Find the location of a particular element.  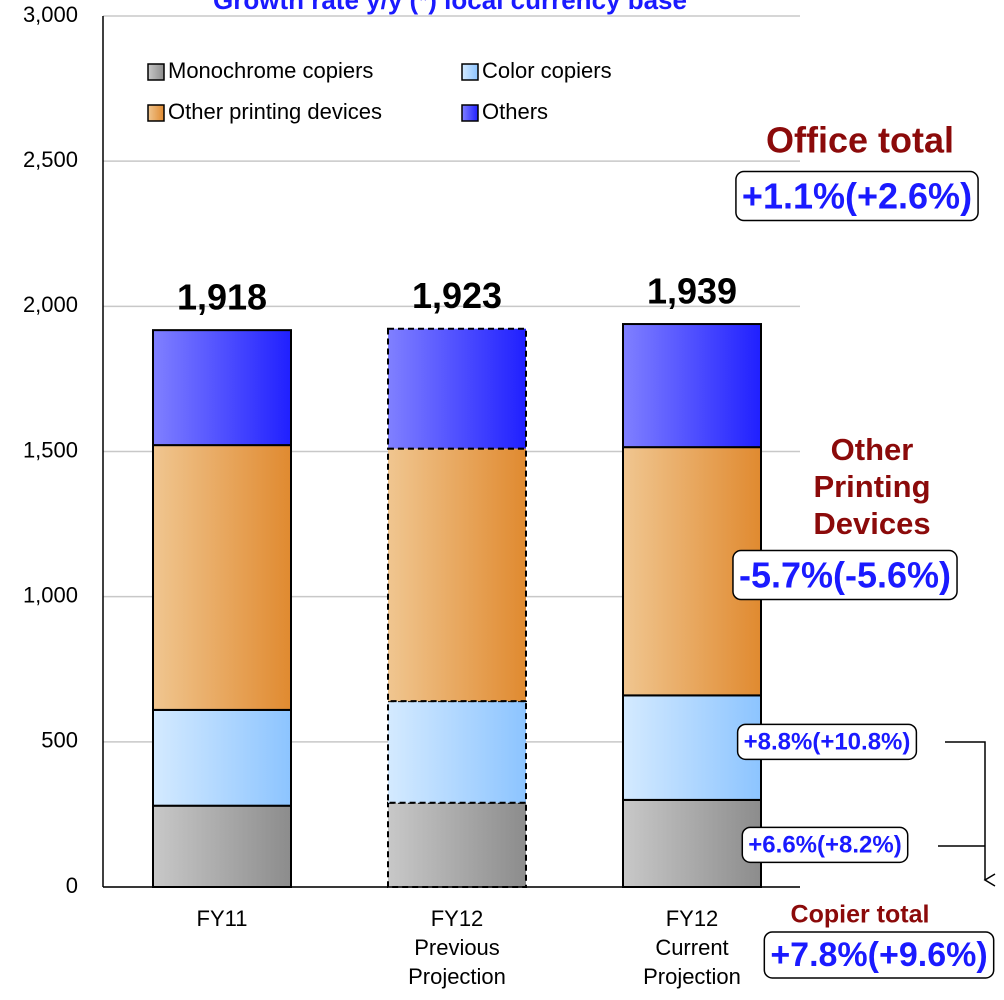

annotation-box: +6.6%(+8.2%) is located at coordinates (825, 845).